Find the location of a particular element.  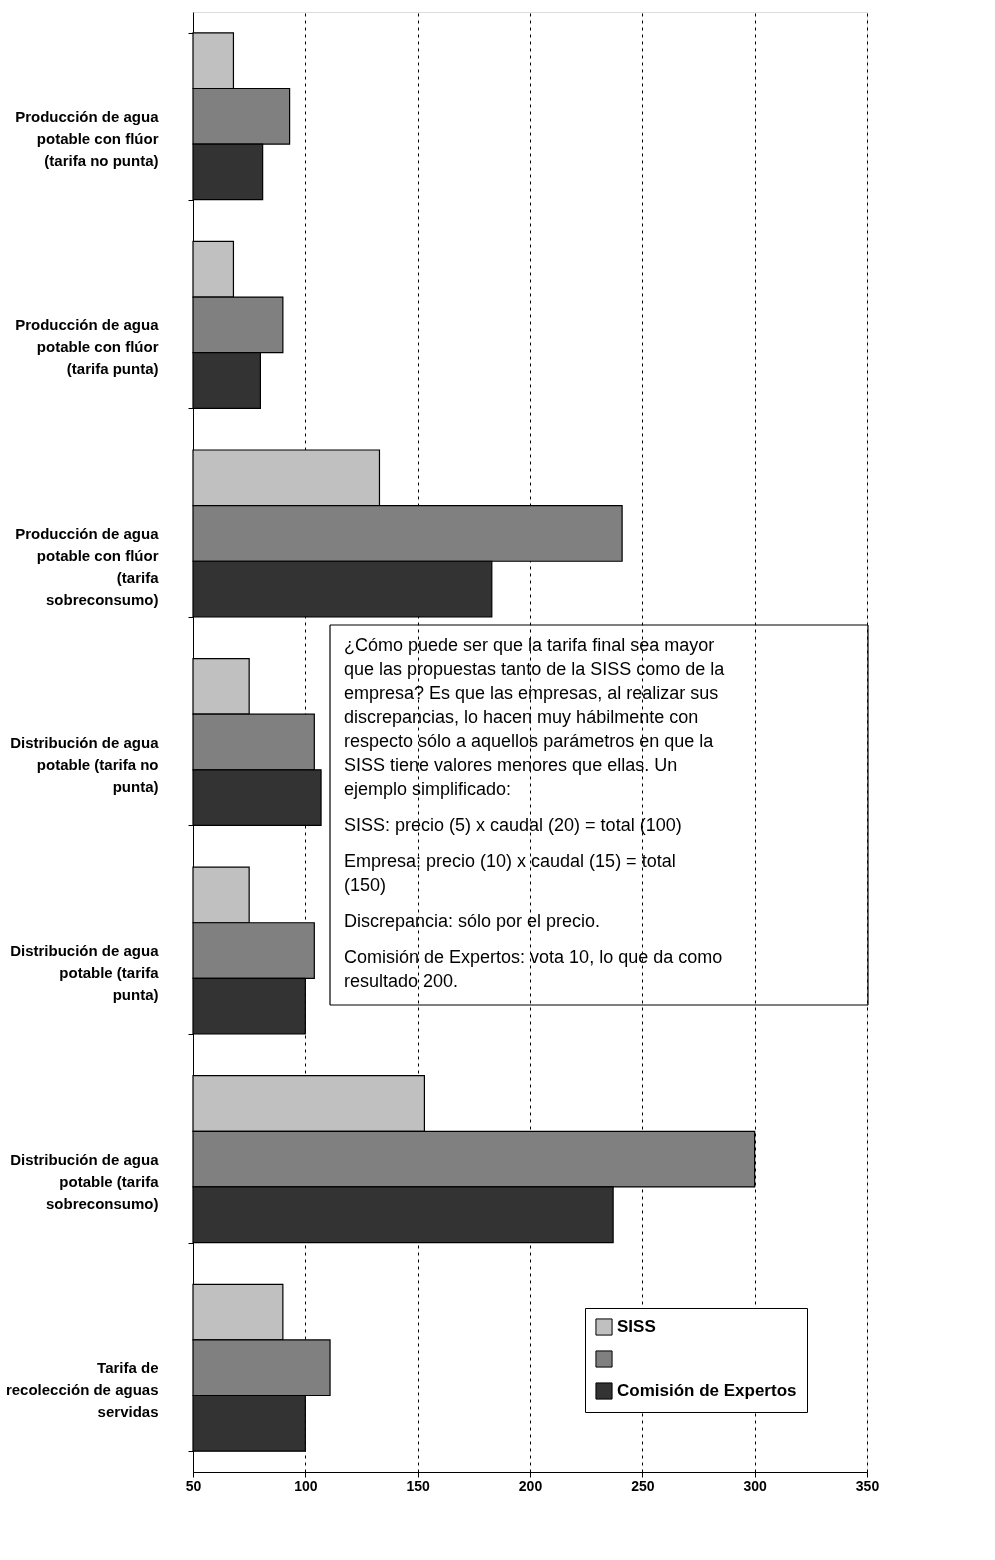

x-tick-label: 300 is located at coordinates (755, 1485).